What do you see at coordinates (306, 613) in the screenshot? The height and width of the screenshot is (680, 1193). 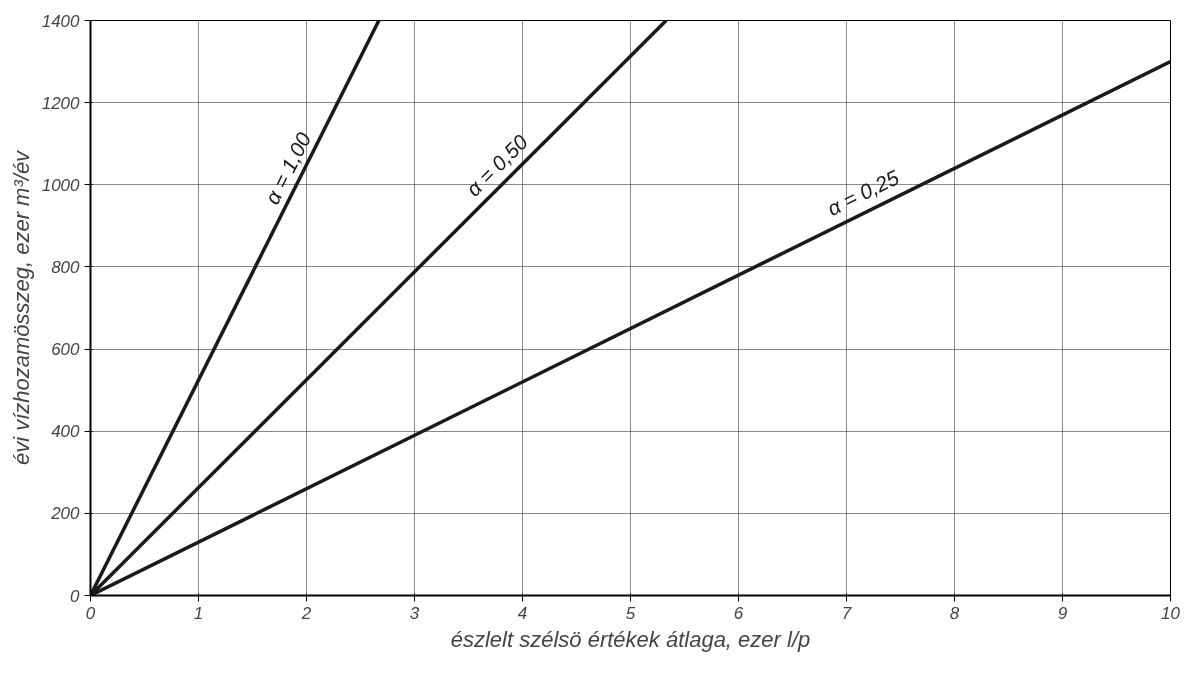 I see `x-tick-label: 2` at bounding box center [306, 613].